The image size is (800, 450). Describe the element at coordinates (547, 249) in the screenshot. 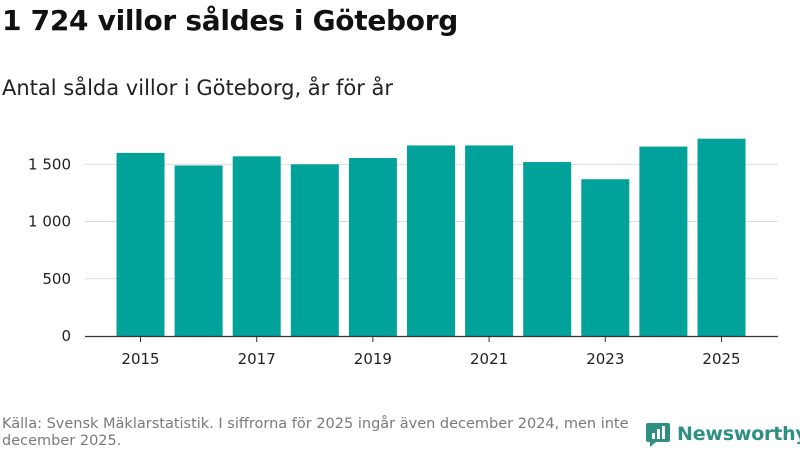

I see `bar-2022` at that location.